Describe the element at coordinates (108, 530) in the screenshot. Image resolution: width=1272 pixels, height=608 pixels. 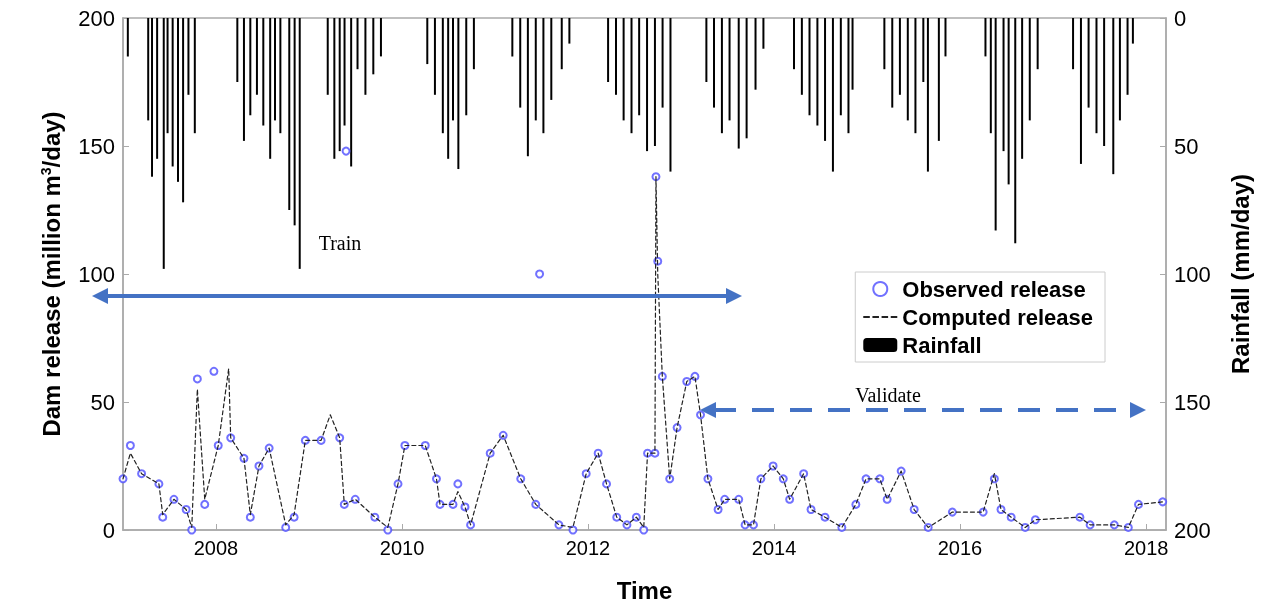
I see `y-tick-label: 0` at that location.